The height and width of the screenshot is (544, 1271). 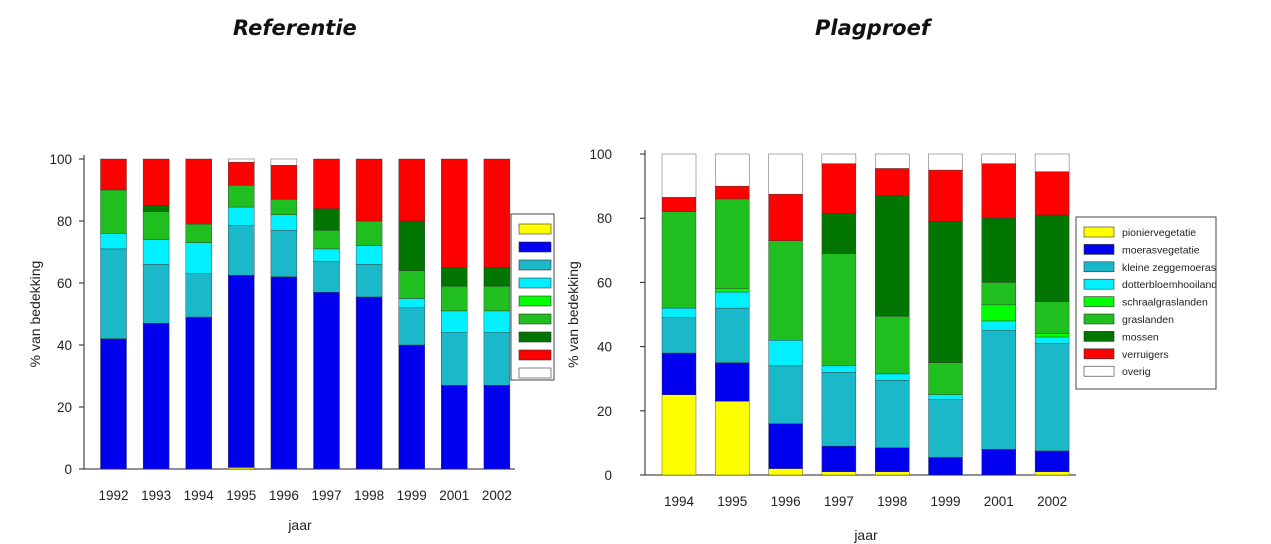 I want to click on referentie-x-tick-label: 2002, so click(x=497, y=495).